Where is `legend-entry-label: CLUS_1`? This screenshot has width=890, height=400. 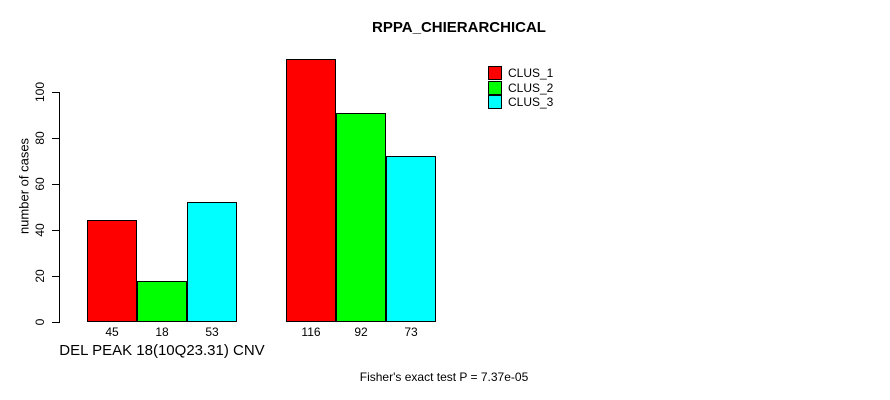 legend-entry-label: CLUS_1 is located at coordinates (531, 73).